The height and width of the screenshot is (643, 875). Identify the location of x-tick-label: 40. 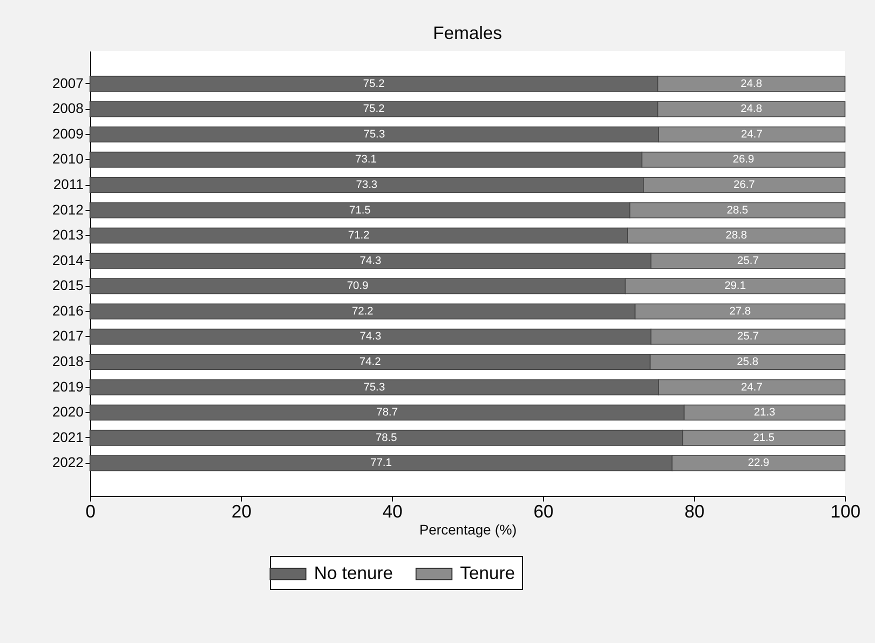
(392, 512).